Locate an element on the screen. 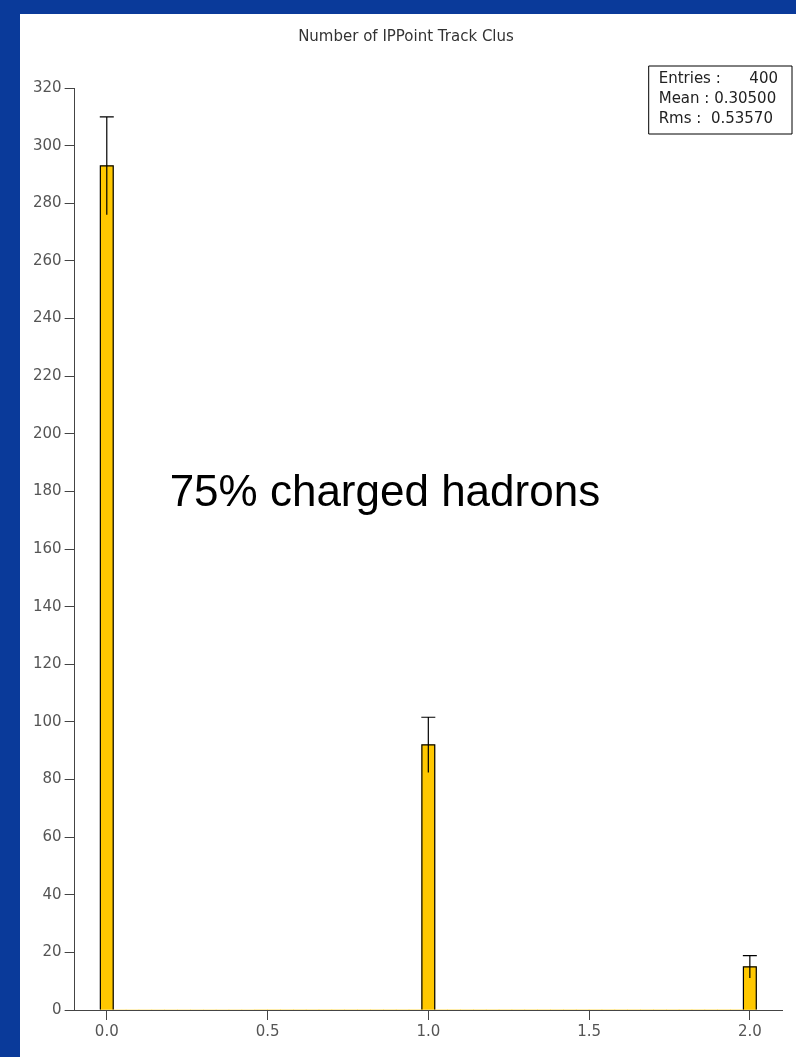  x-tick-label: 2.0 is located at coordinates (749, 1030).